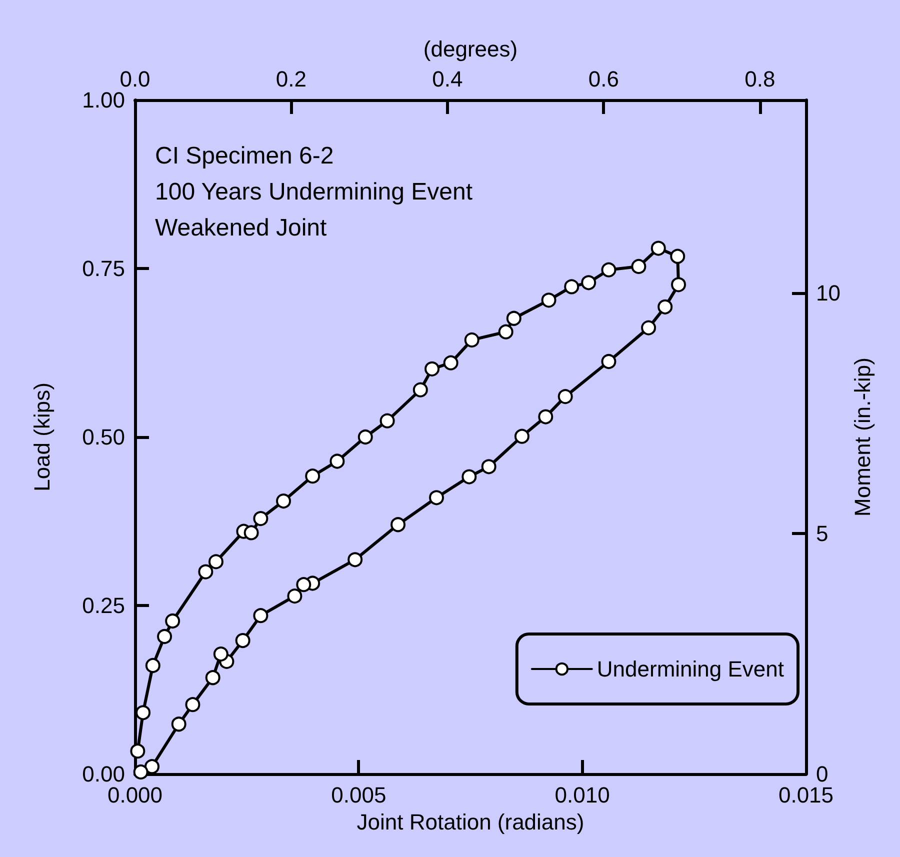  What do you see at coordinates (314, 192) in the screenshot?
I see `annotation: 100 Years Undermining Event` at bounding box center [314, 192].